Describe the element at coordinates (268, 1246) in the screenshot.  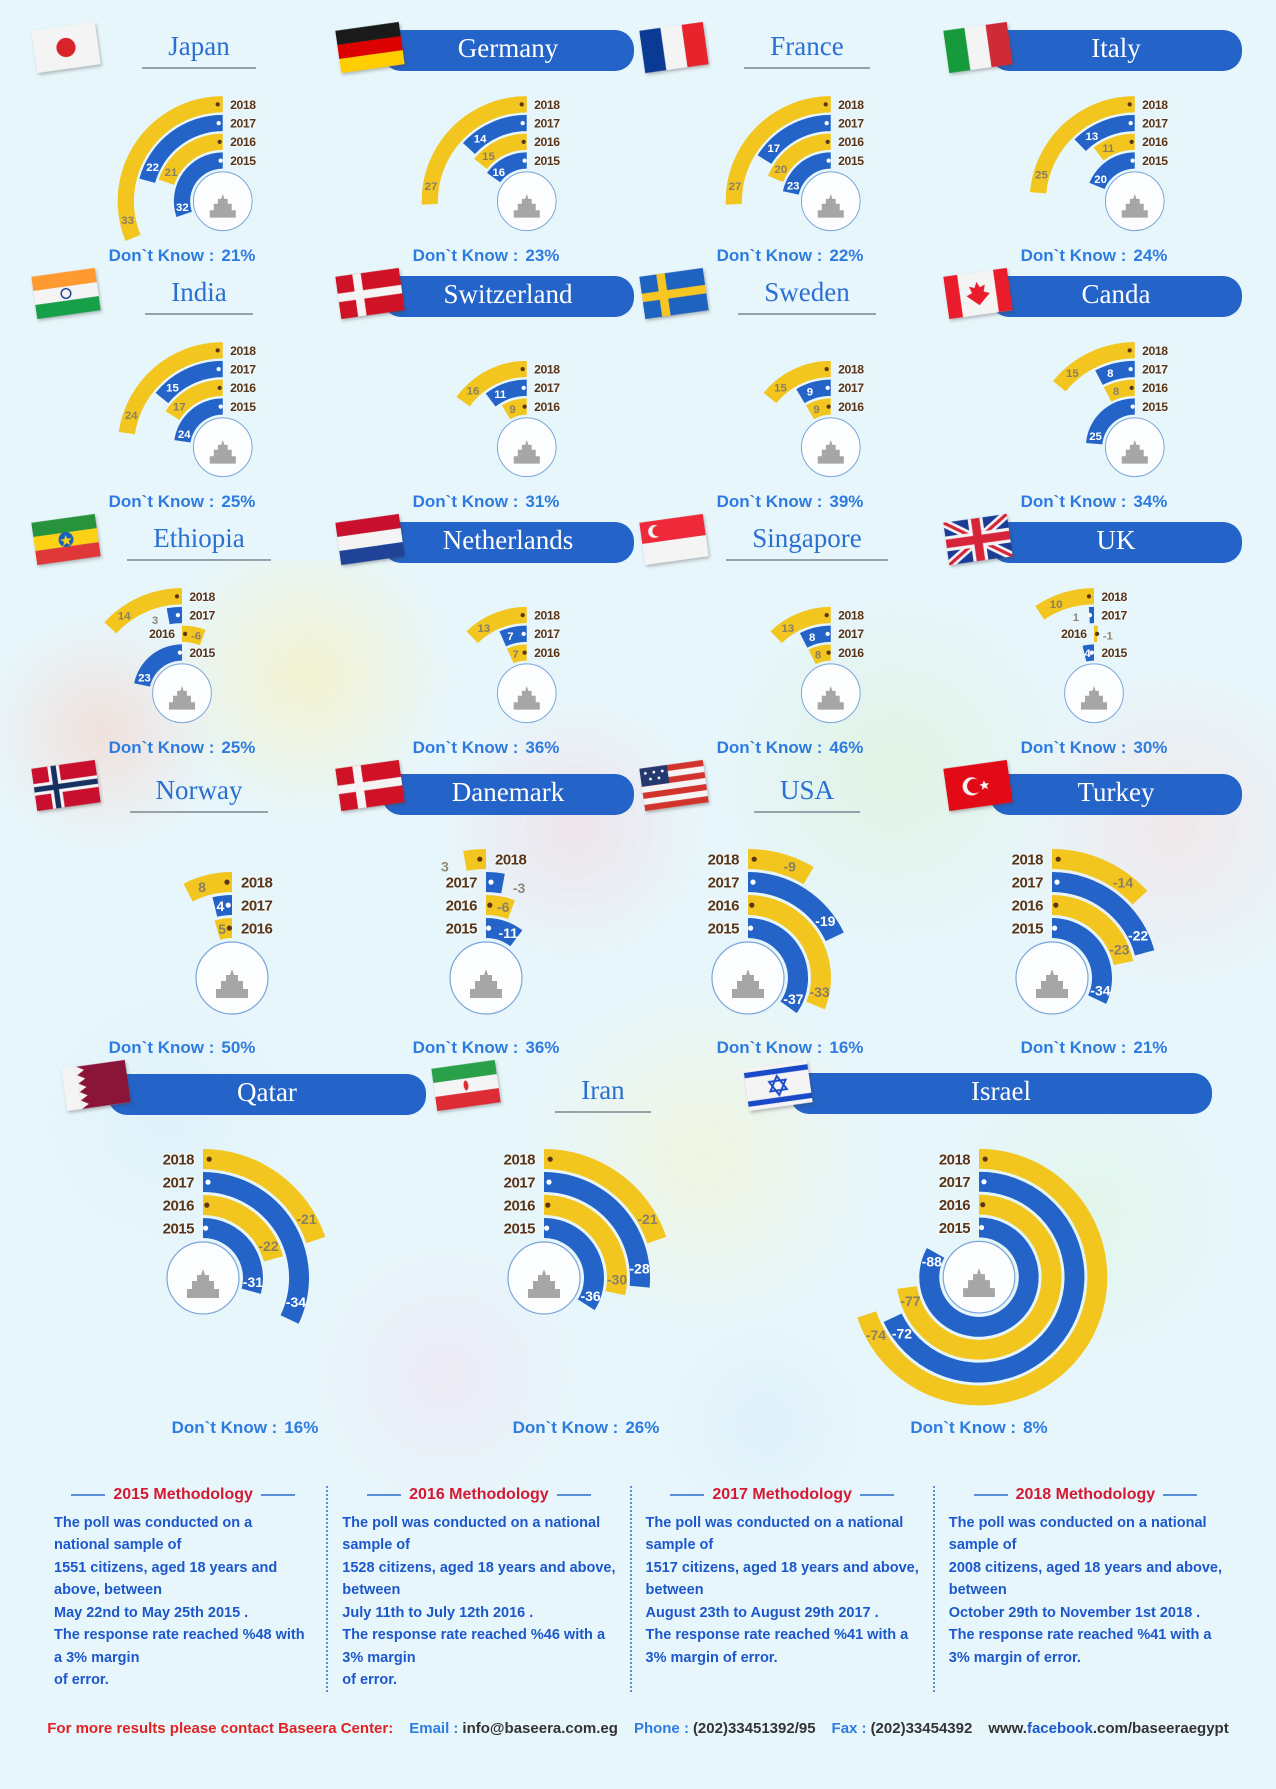
I see `value-label-2016: -22` at that location.